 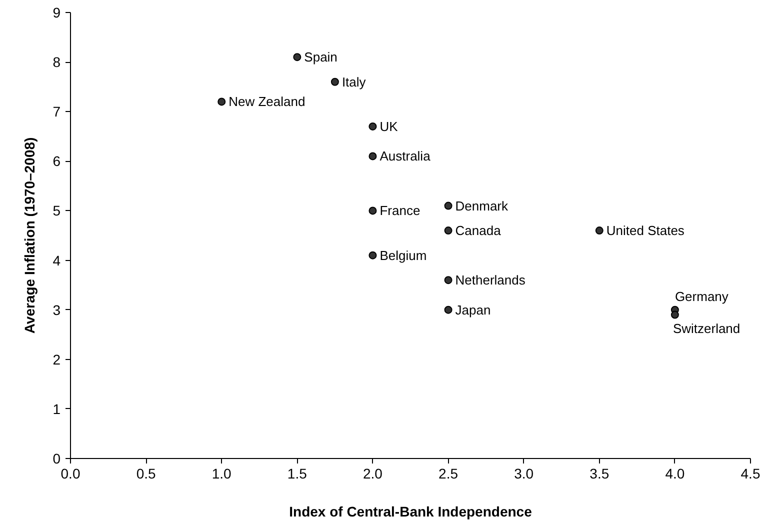 What do you see at coordinates (473, 310) in the screenshot?
I see `annotation: Japan` at bounding box center [473, 310].